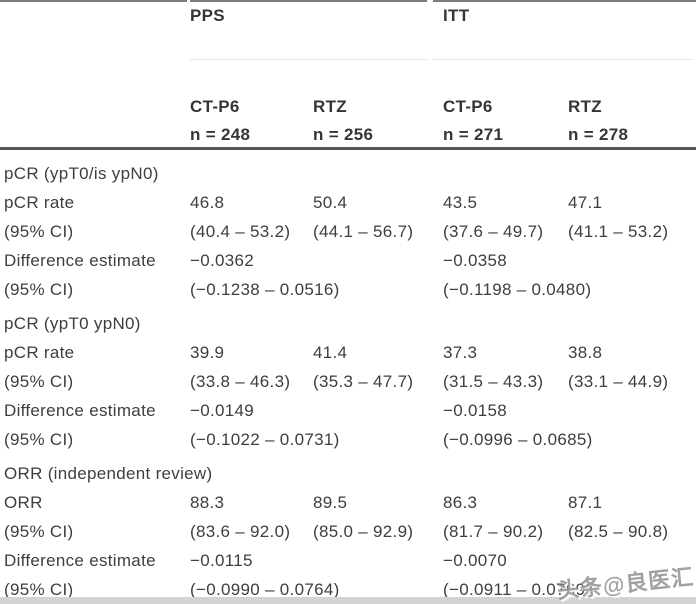 The image size is (696, 604). Describe the element at coordinates (517, 289) in the screenshot. I see `value-cell-itt-span: (−0.1198 – 0.0480)` at that location.